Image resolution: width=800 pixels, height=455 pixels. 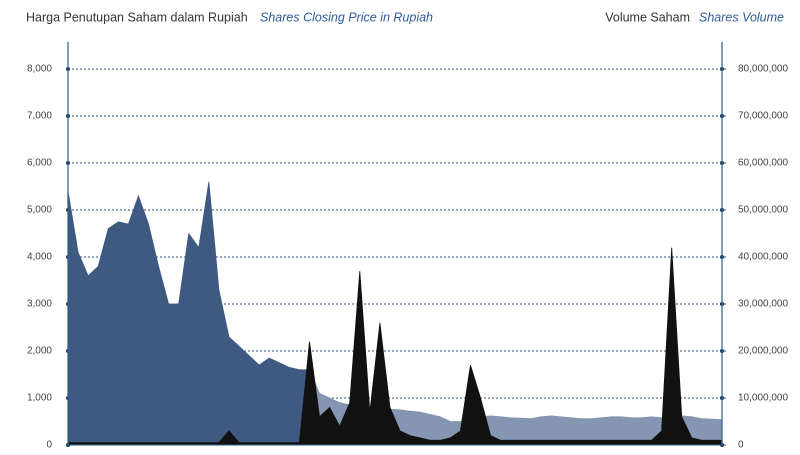 What do you see at coordinates (763, 351) in the screenshot?
I see `y2-tick-label: 20,000,000` at bounding box center [763, 351].